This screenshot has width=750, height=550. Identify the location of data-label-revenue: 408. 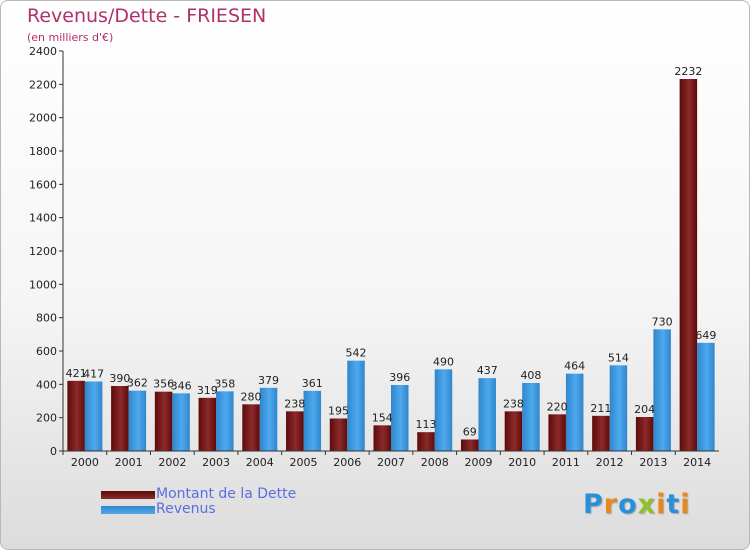
(530, 375).